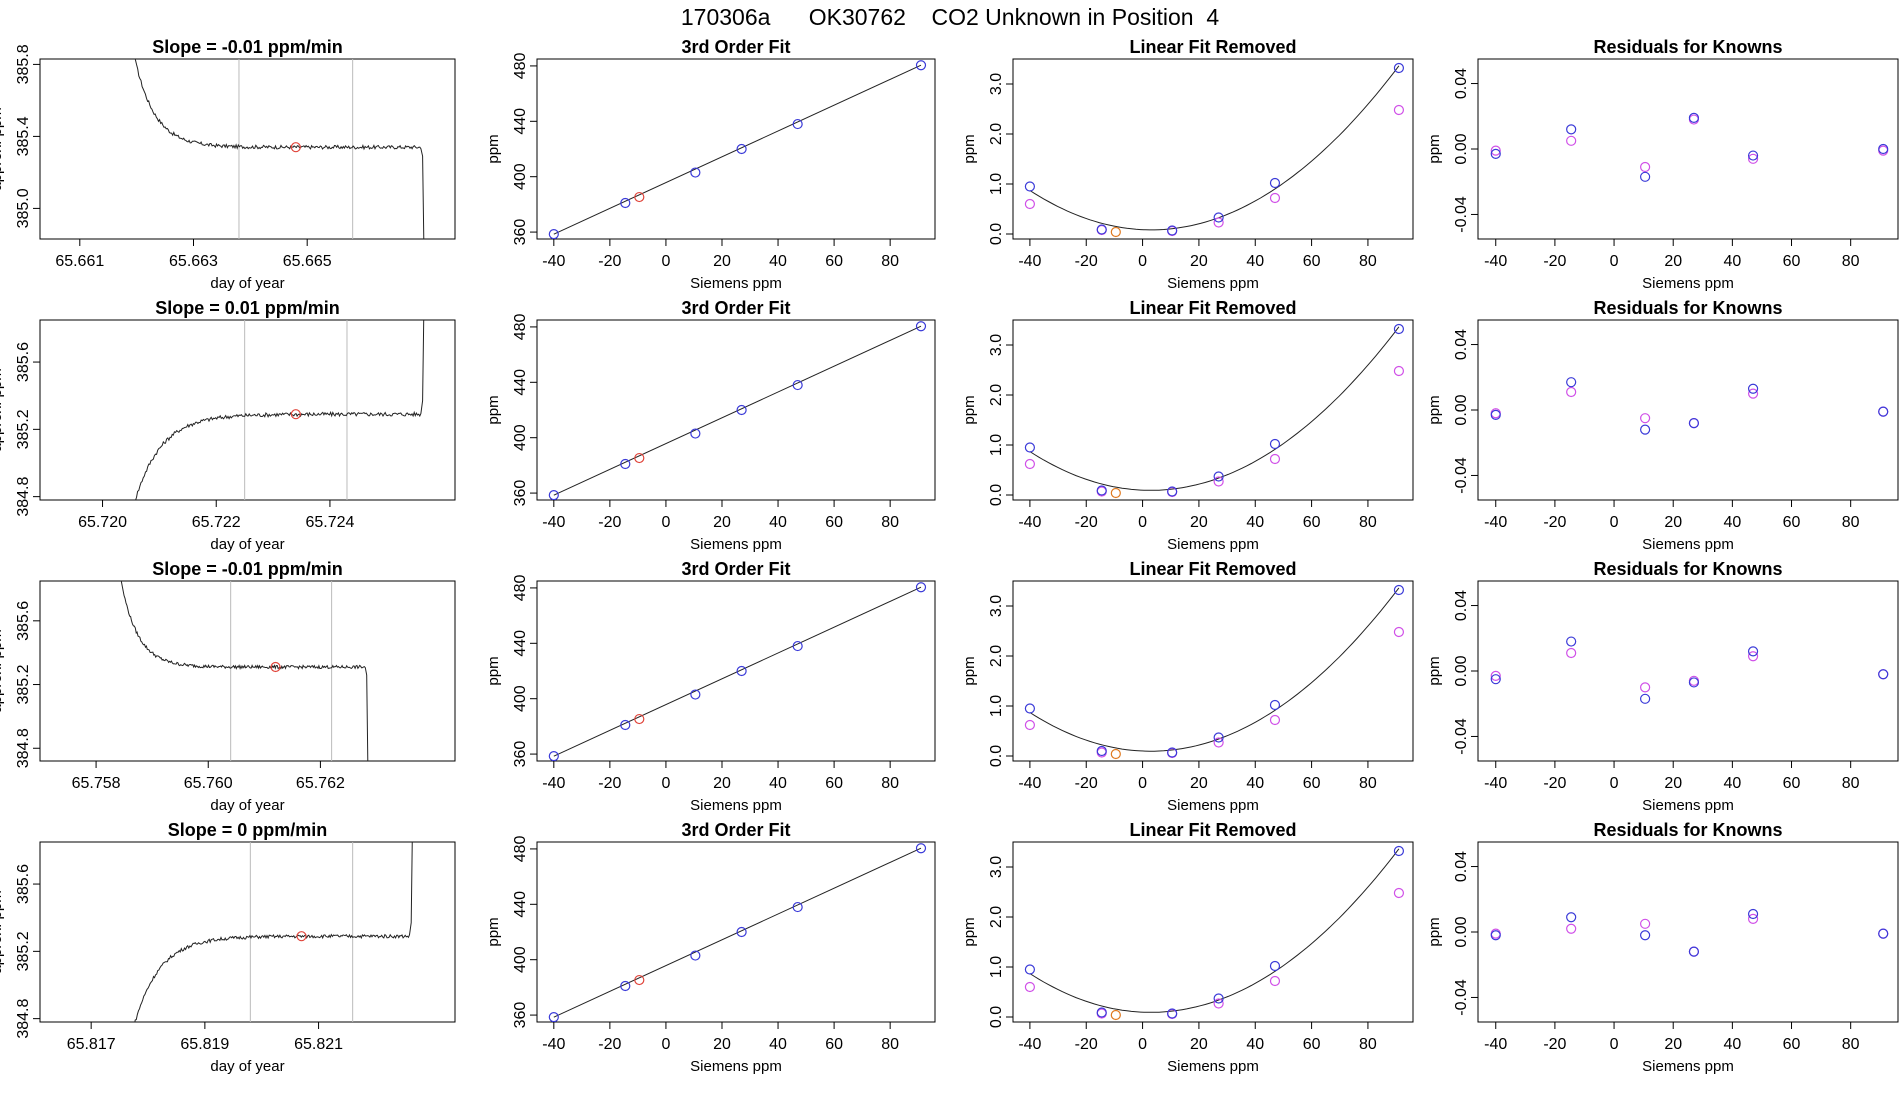  What do you see at coordinates (208, 783) in the screenshot?
I see `x-tick-label: 65.760` at bounding box center [208, 783].